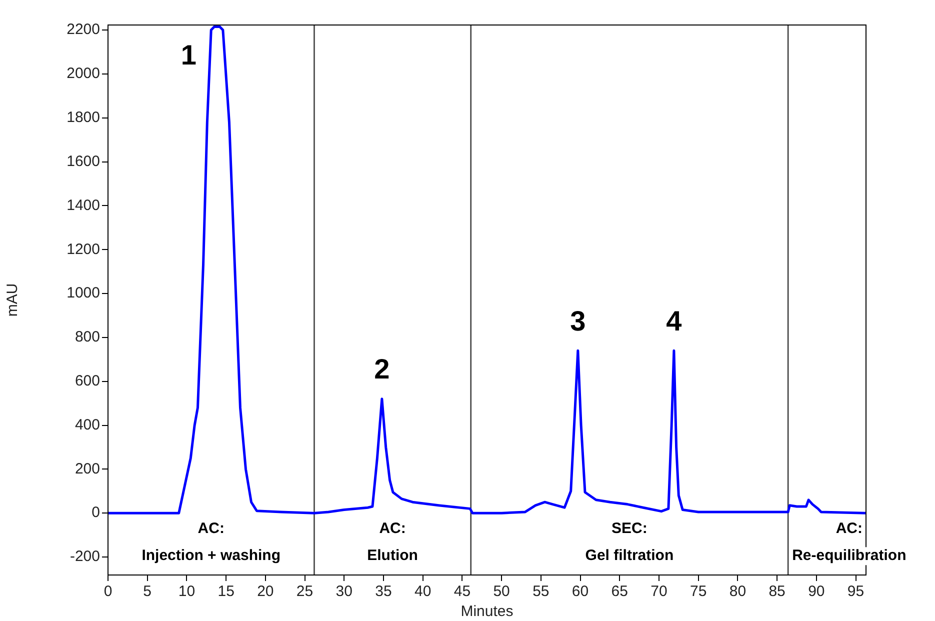  I want to click on x-tick-label: 20, so click(265, 591).